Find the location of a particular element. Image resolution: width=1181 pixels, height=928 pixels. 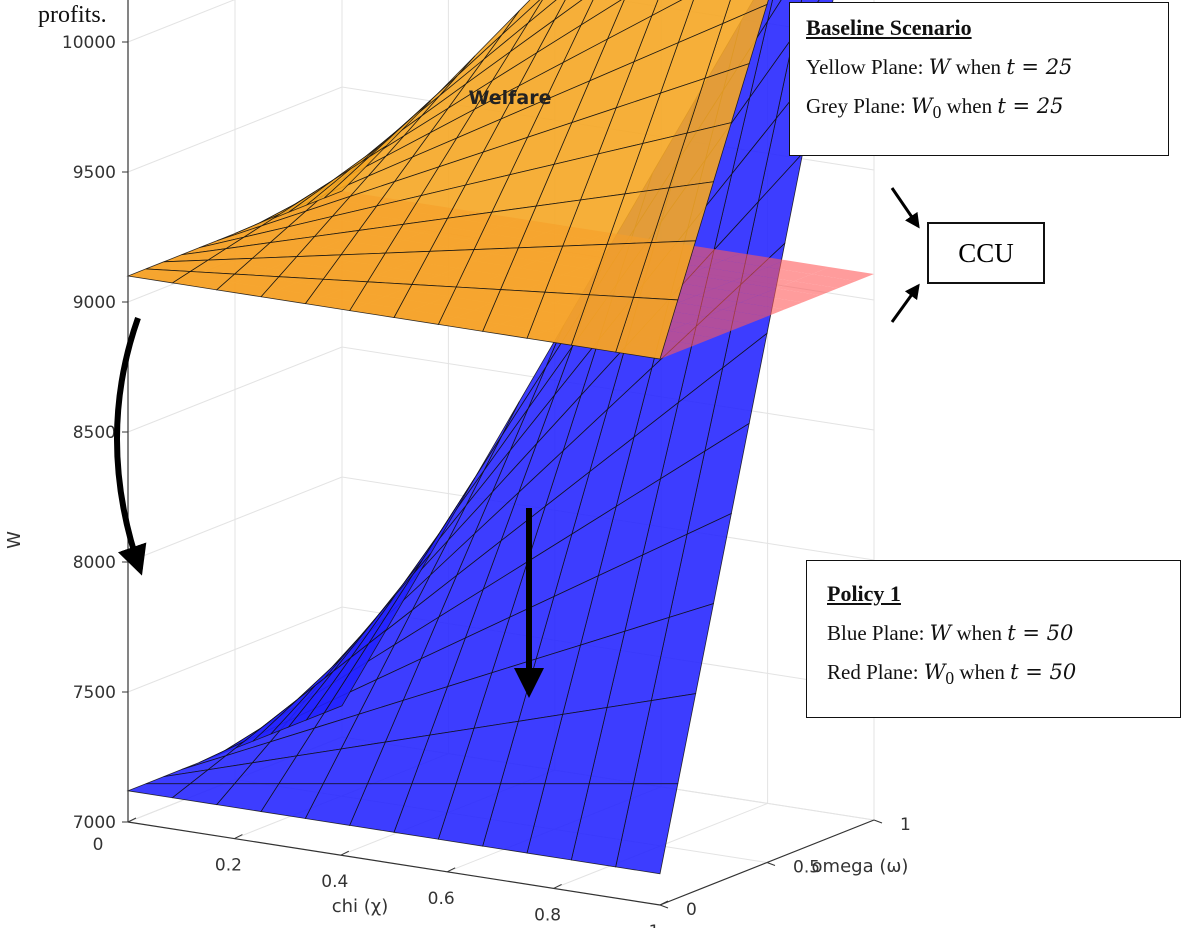

policy-title: Policy 1 is located at coordinates (864, 593).